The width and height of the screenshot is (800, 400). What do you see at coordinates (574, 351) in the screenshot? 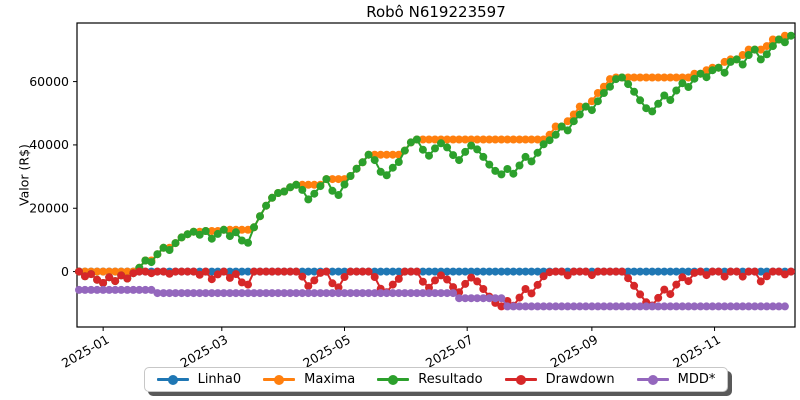
I see `x-tick-label: 2025-09` at bounding box center [574, 351].